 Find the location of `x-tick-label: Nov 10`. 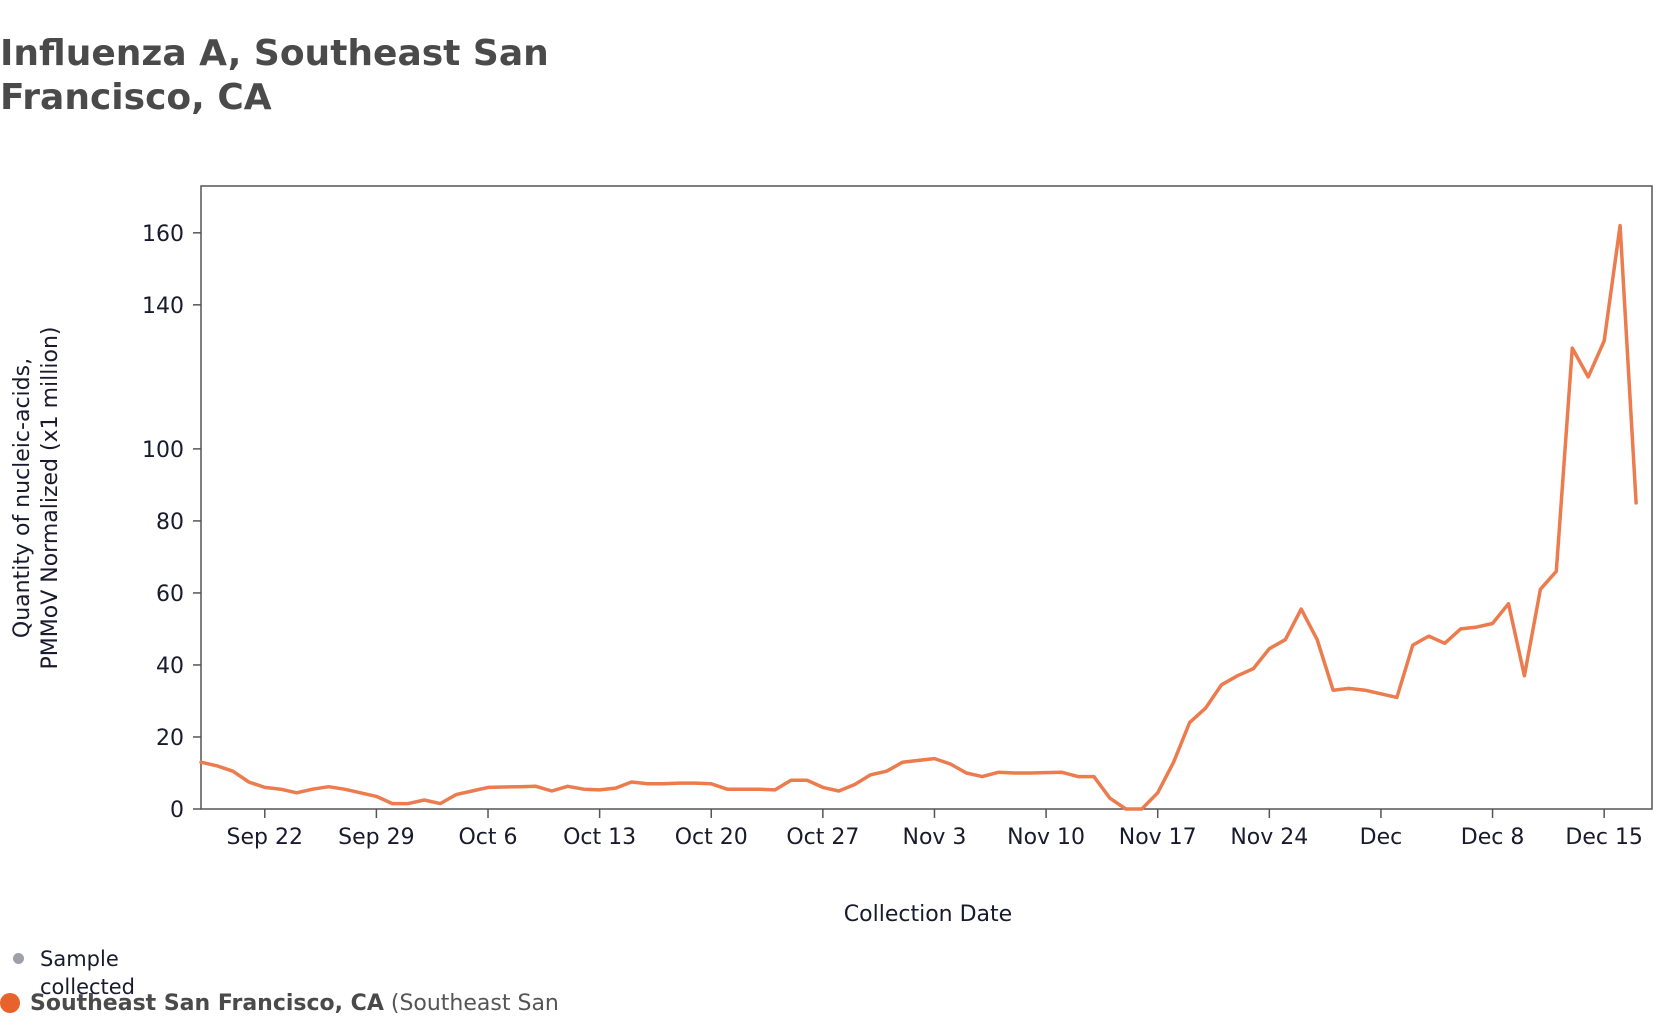

x-tick-label: Nov 10 is located at coordinates (1046, 837).